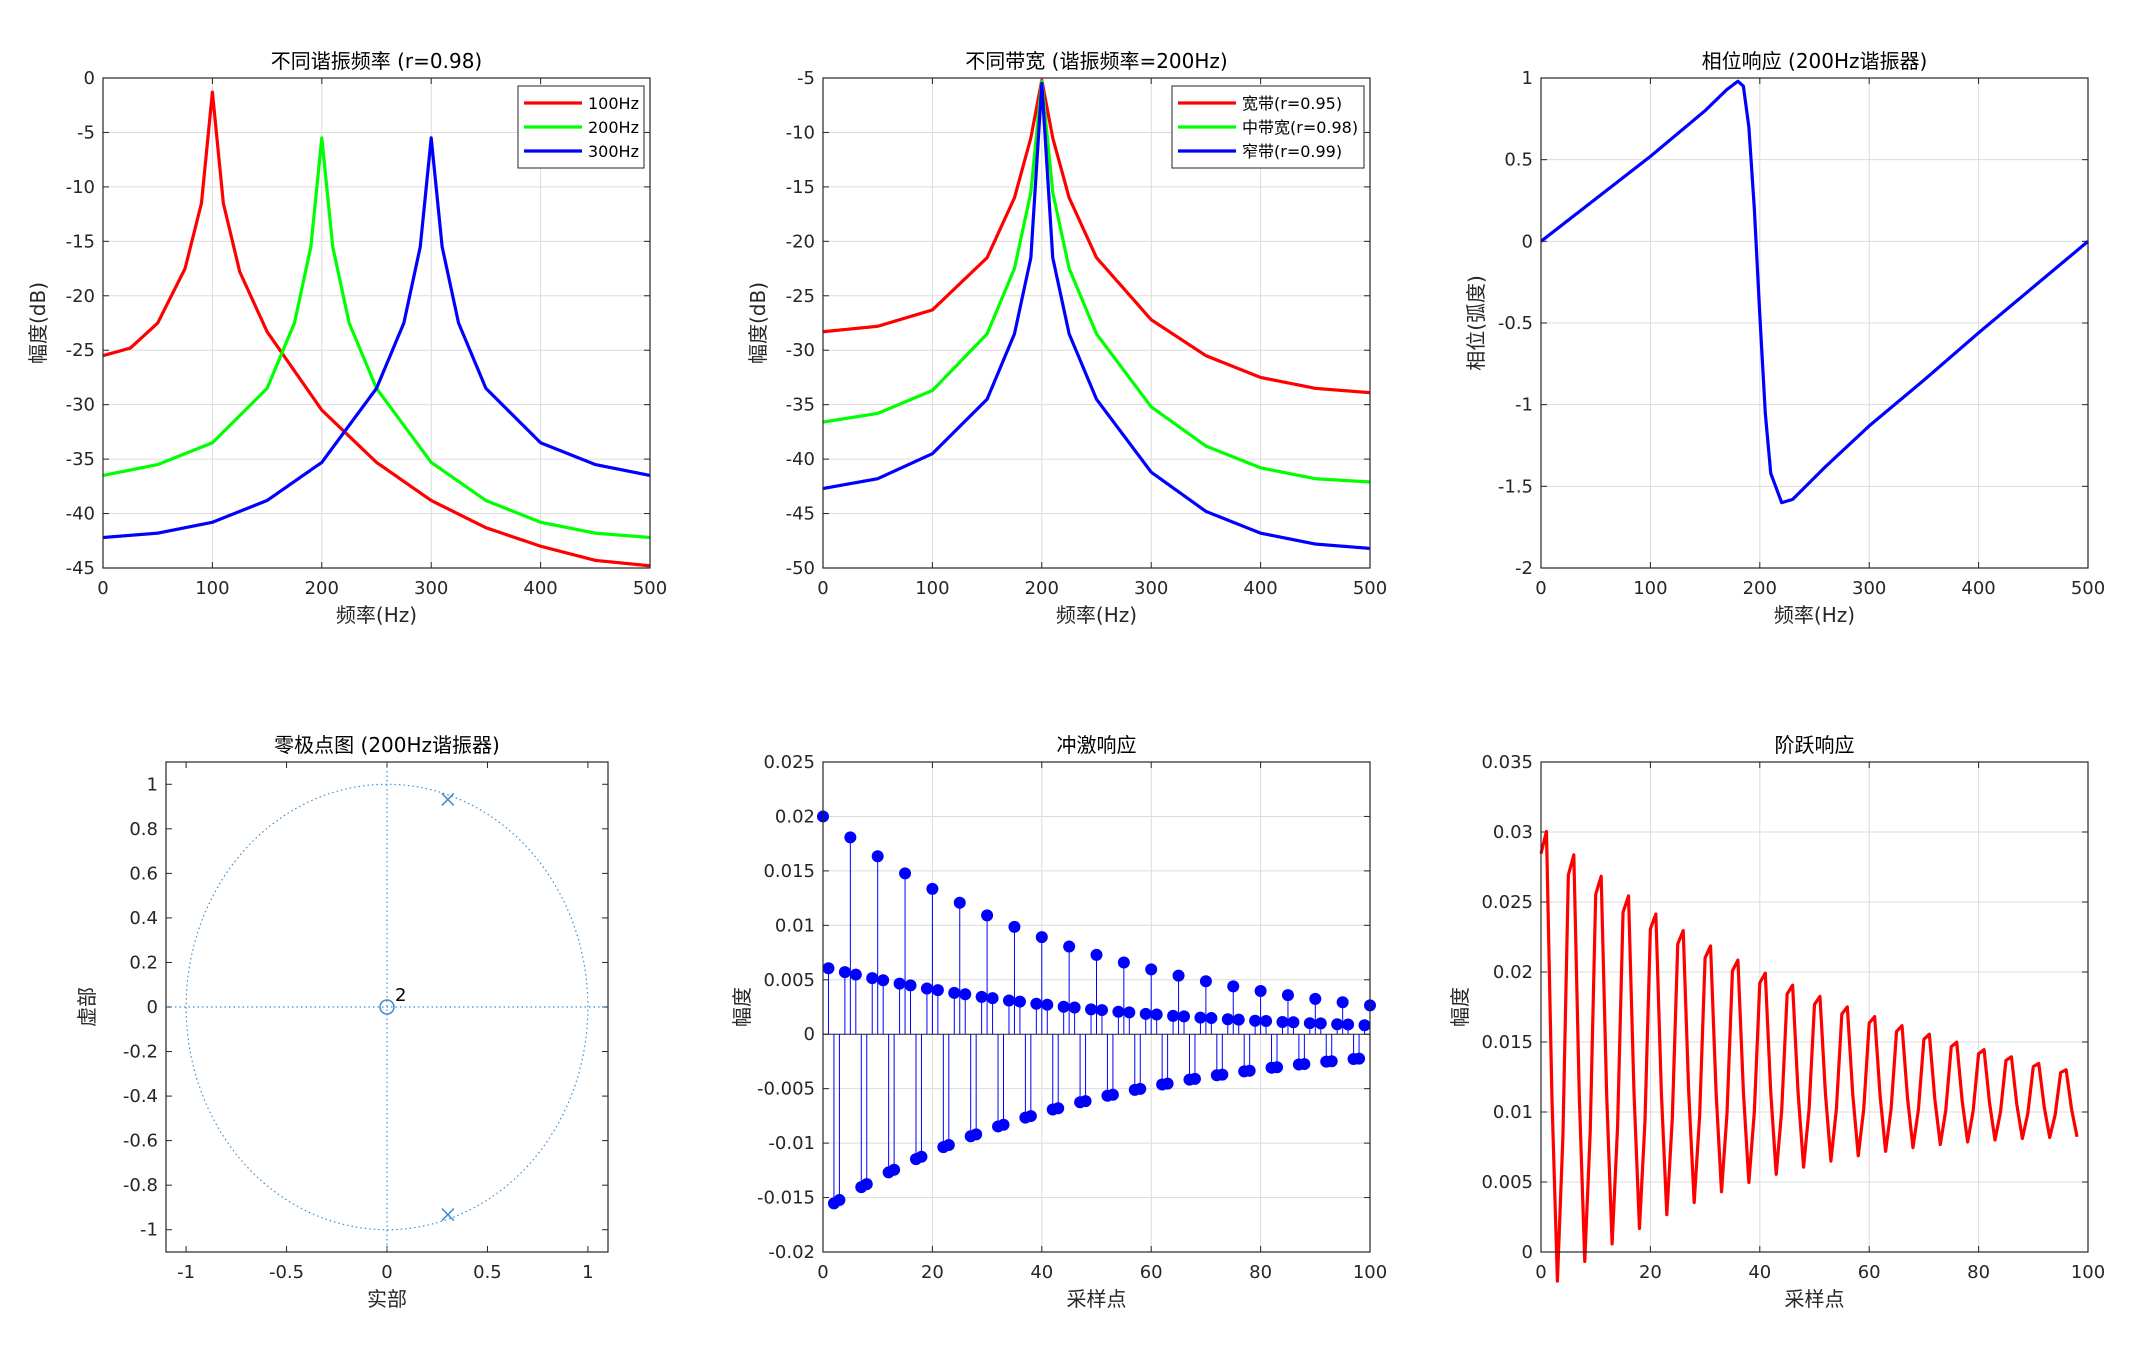  Describe the element at coordinates (143, 918) in the screenshot. I see `y-tick-label: 0.4` at that location.